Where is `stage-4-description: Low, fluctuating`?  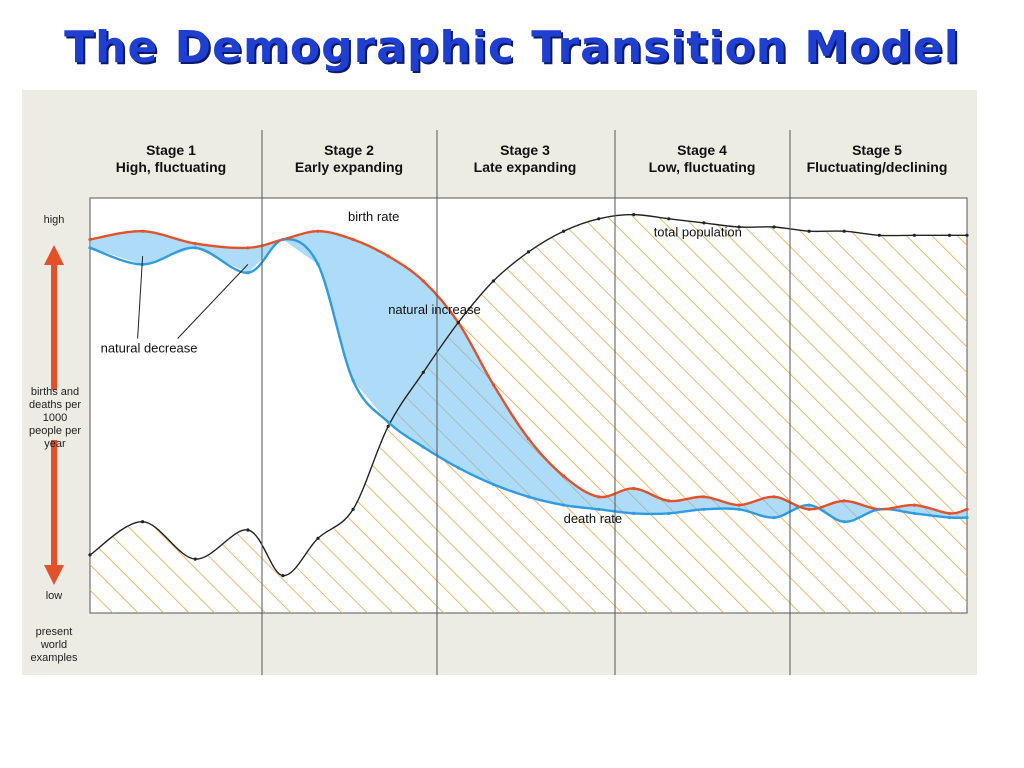 stage-4-description: Low, fluctuating is located at coordinates (702, 167).